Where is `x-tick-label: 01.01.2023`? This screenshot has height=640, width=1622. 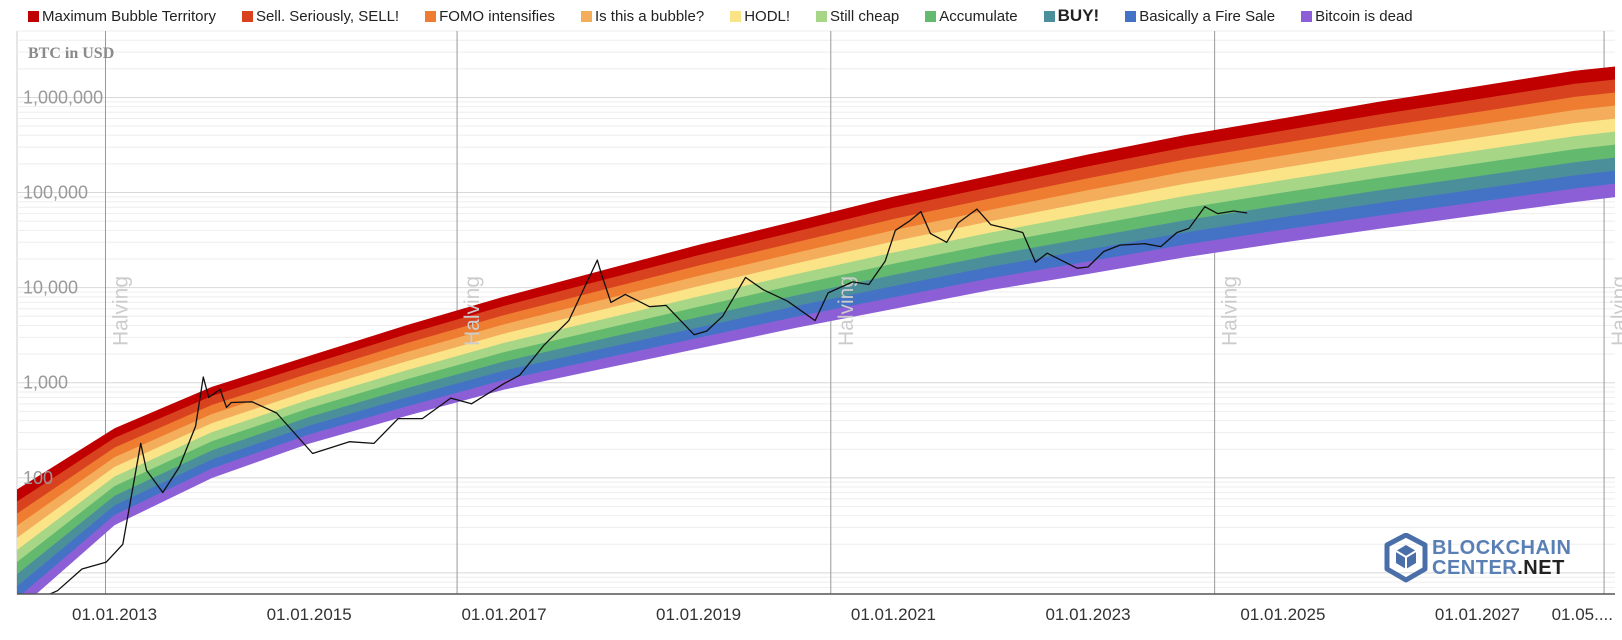 x-tick-label: 01.01.2023 is located at coordinates (1087, 614).